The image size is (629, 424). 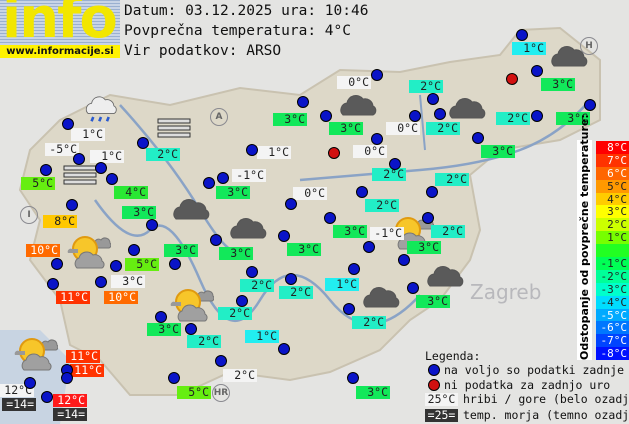 I want to click on station-temperature-label: 5°C, so click(x=142, y=264).